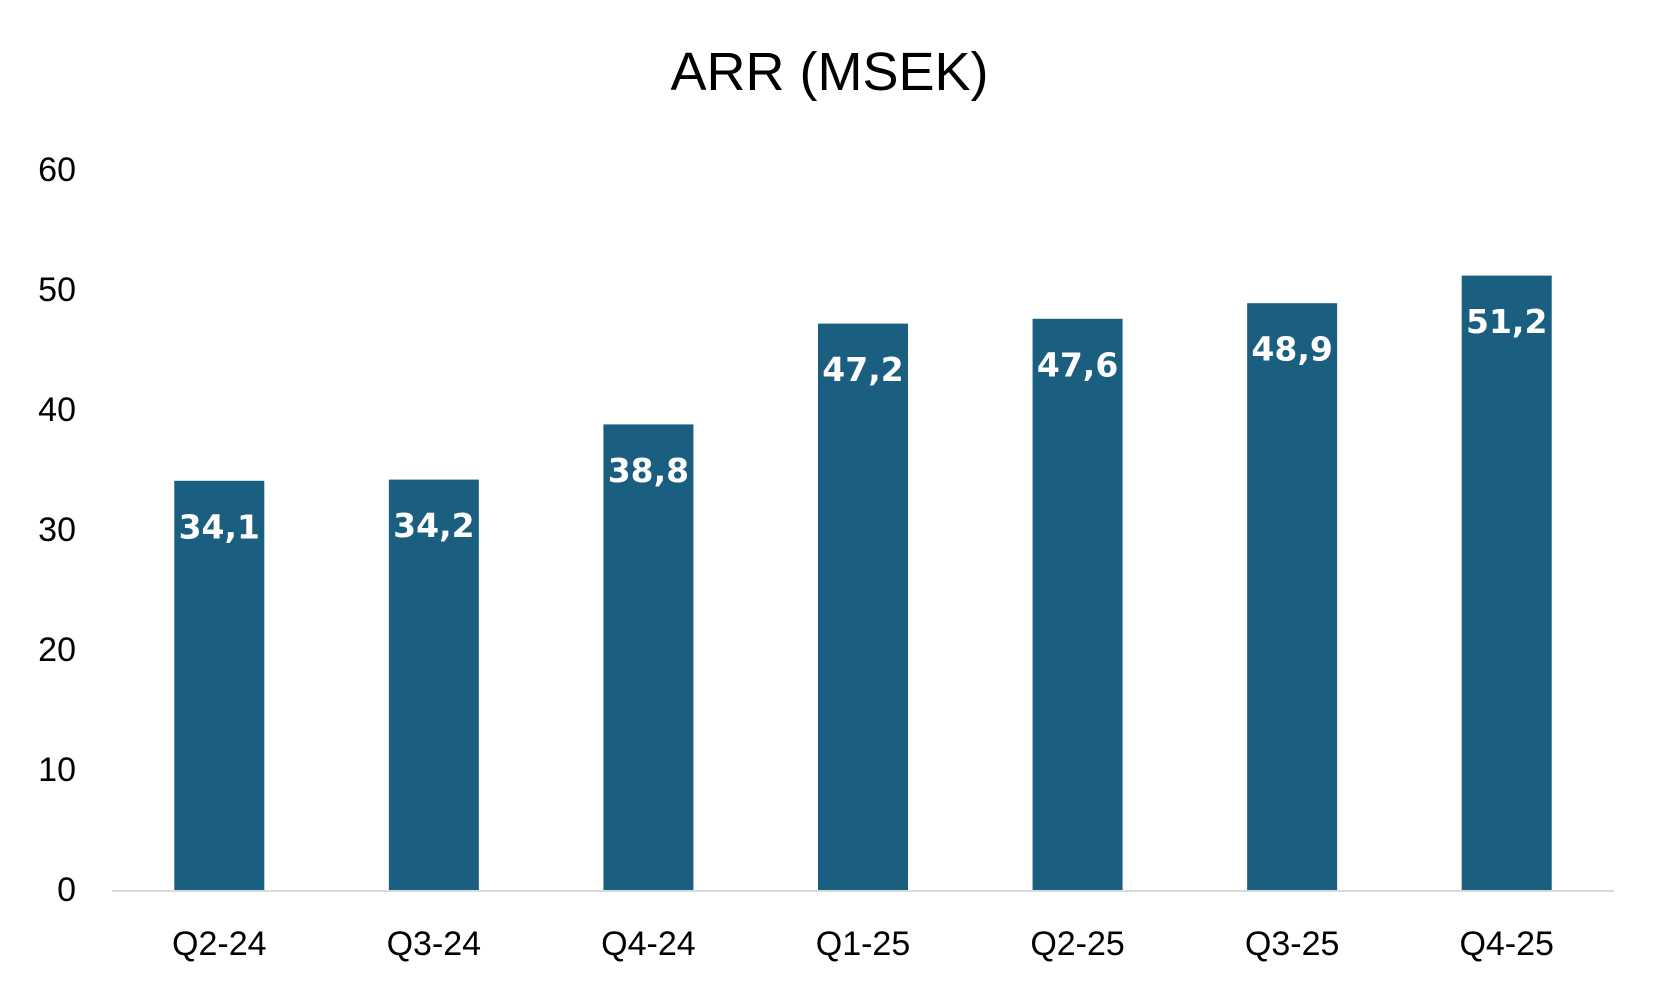 Image resolution: width=1659 pixels, height=990 pixels. What do you see at coordinates (57, 170) in the screenshot?
I see `y-tick-label: 60` at bounding box center [57, 170].